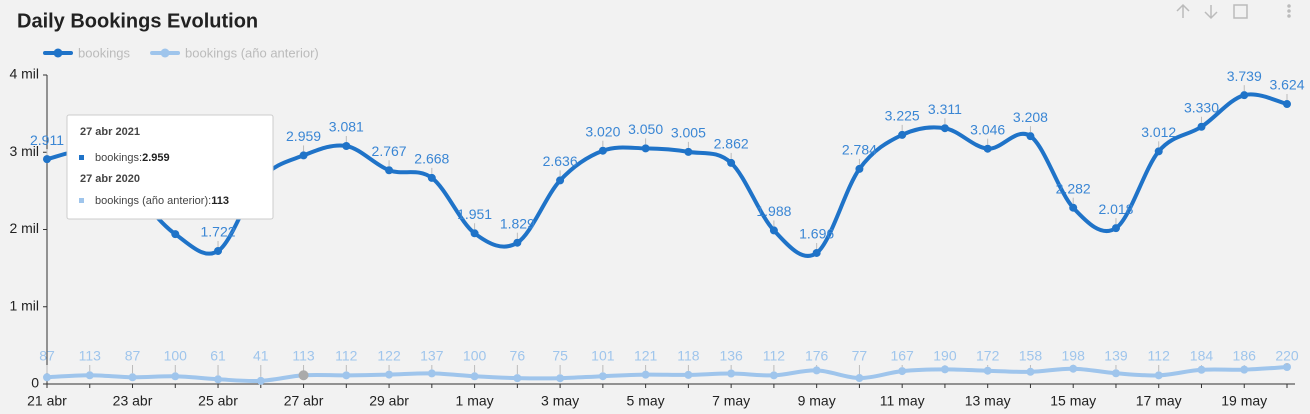 The image size is (1310, 414). What do you see at coordinates (220, 201) in the screenshot?
I see `tooltip-value: 113` at bounding box center [220, 201].